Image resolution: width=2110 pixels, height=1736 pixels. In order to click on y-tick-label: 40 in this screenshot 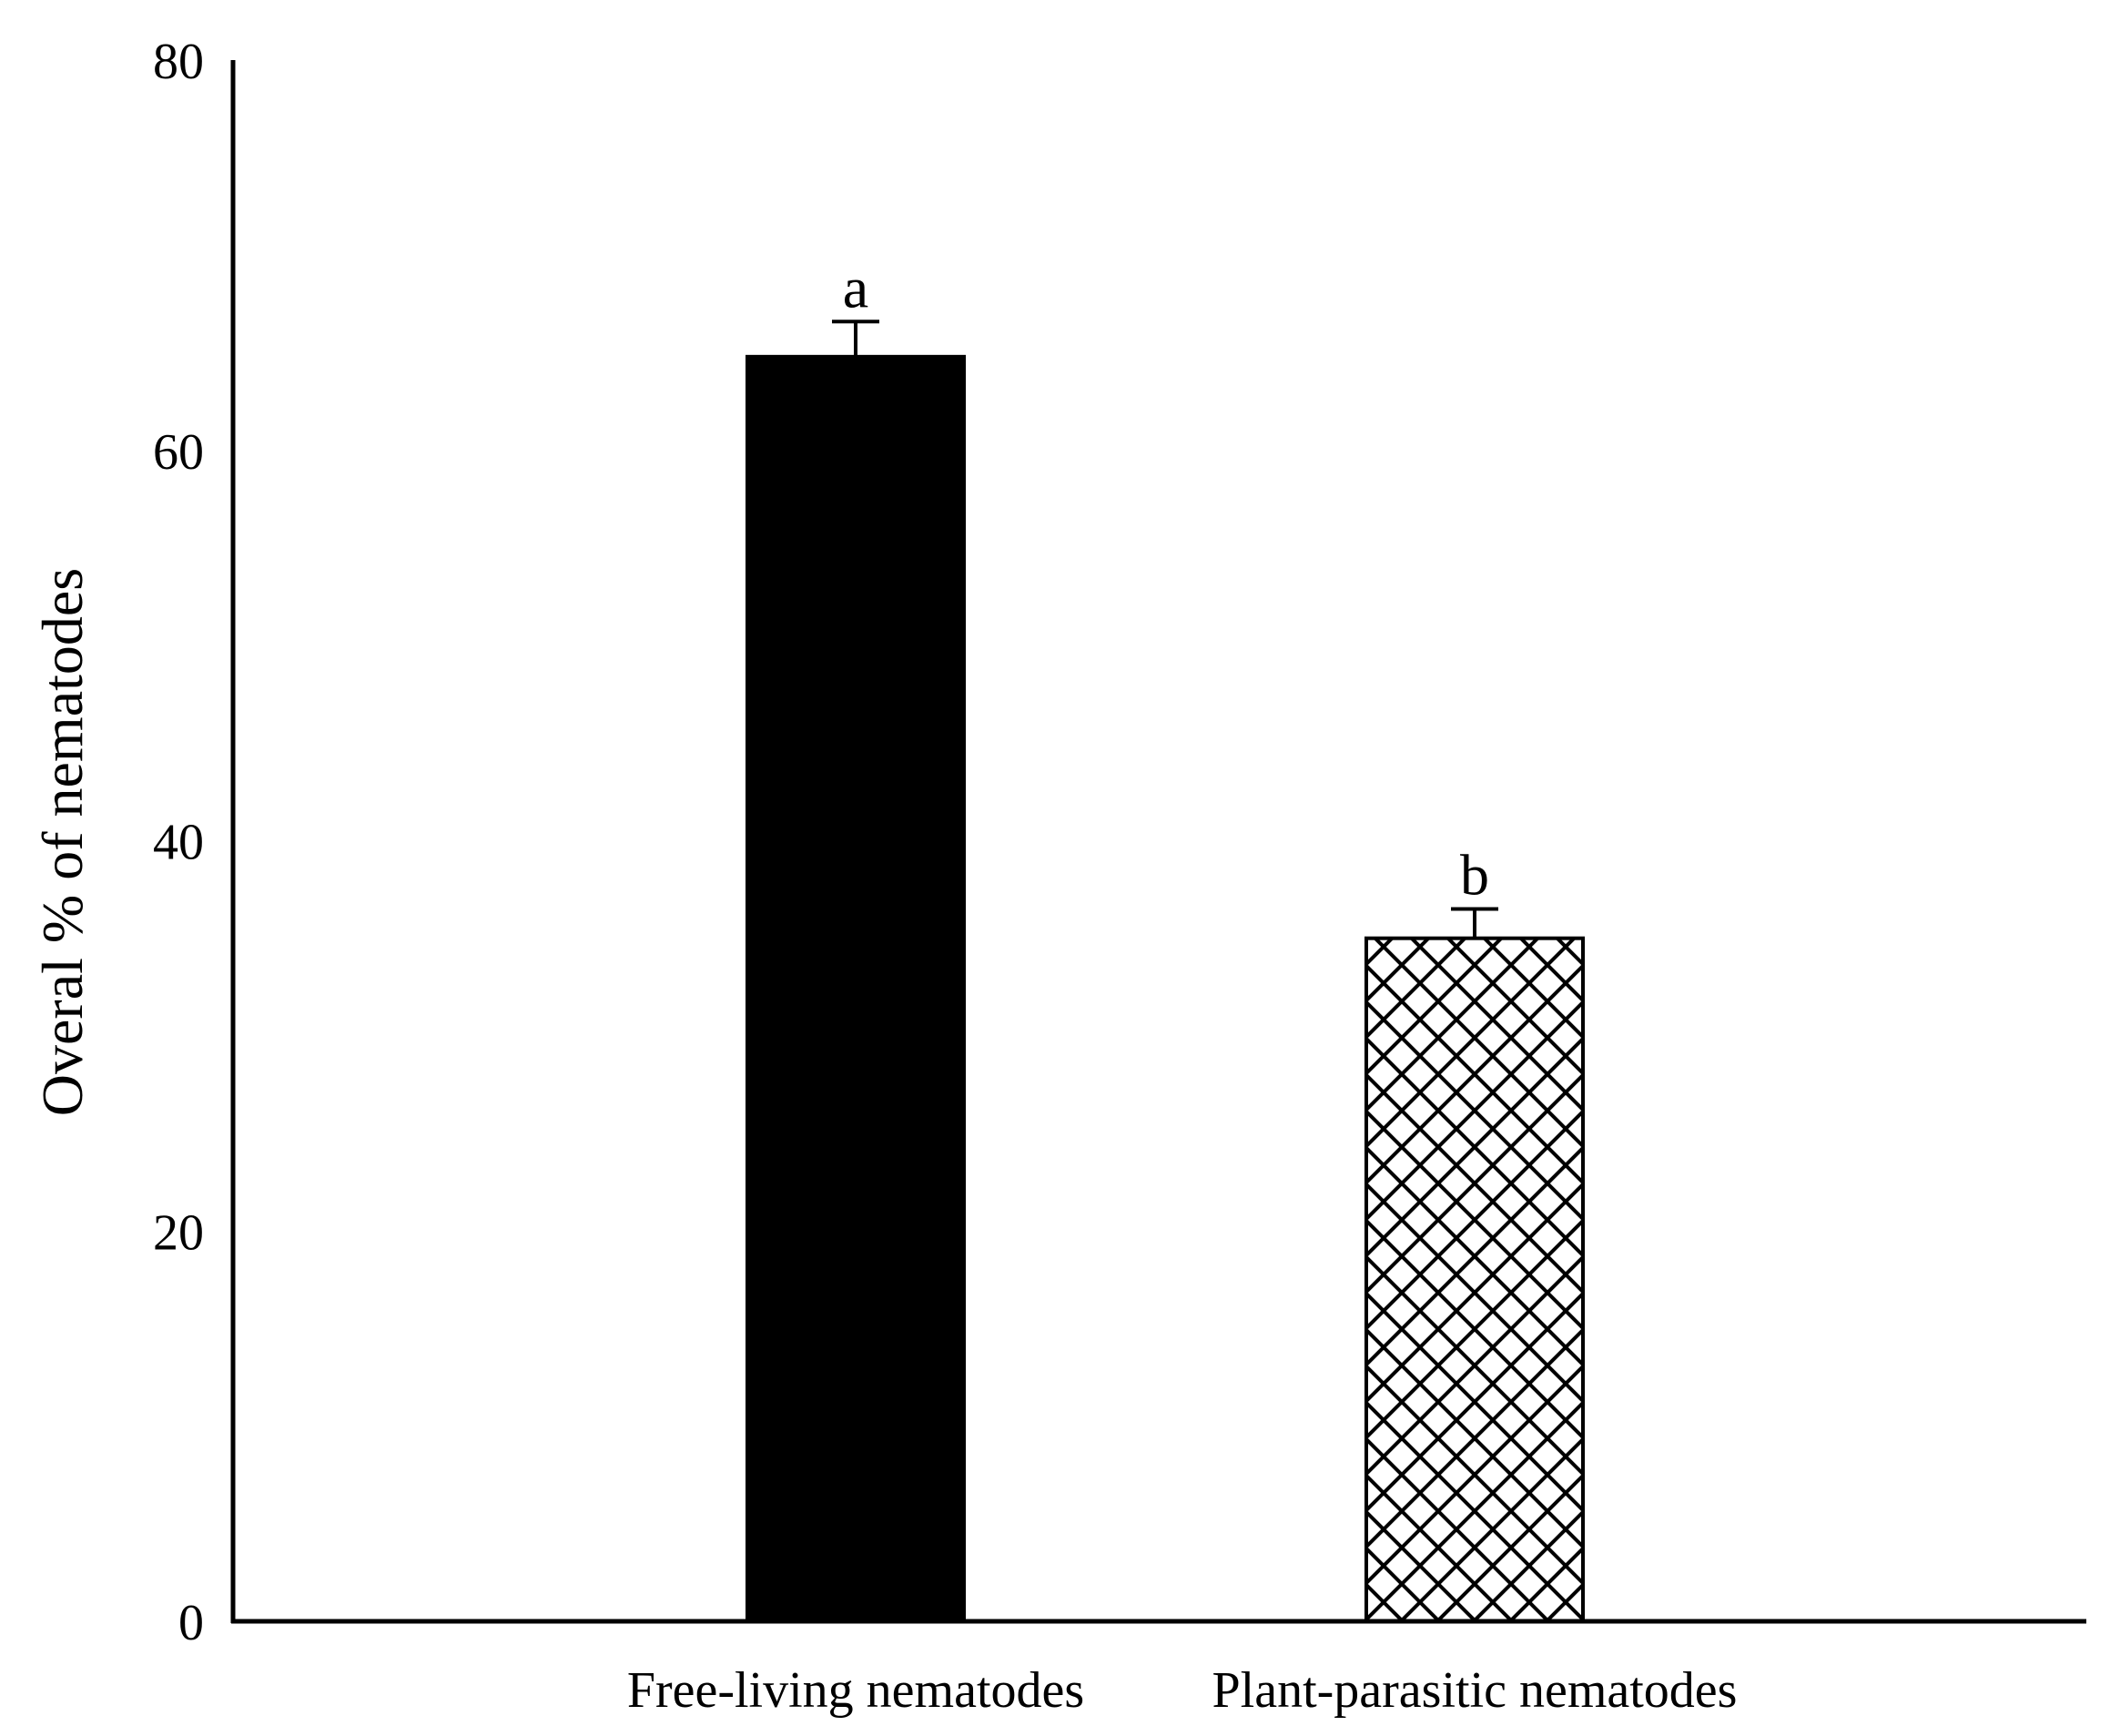, I will do `click(178, 843)`.